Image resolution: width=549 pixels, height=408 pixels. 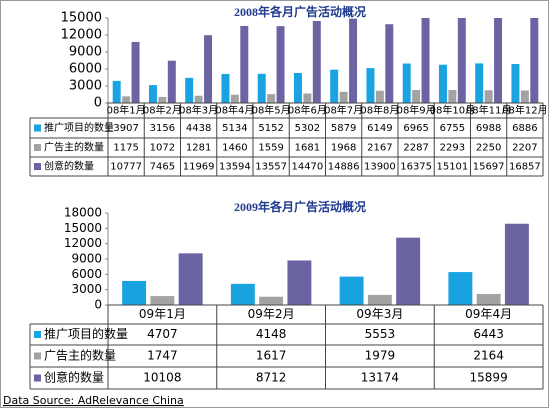 I want to click on table-value: 1968, so click(x=343, y=148).